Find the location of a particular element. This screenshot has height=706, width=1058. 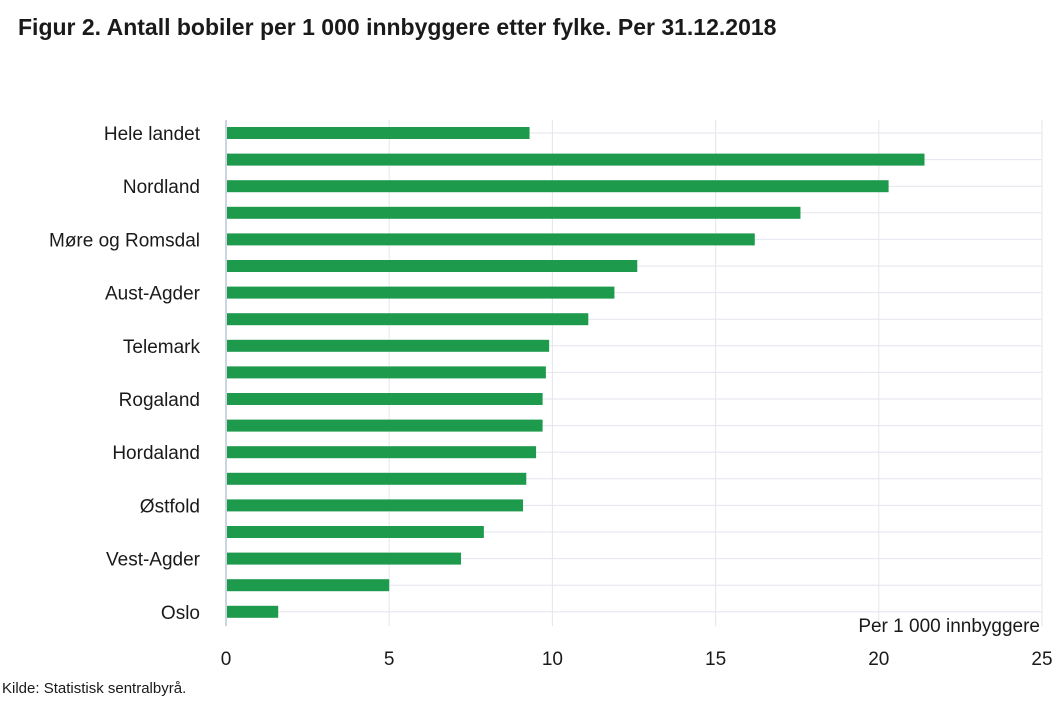

x-tick-label: 0 is located at coordinates (226, 659).